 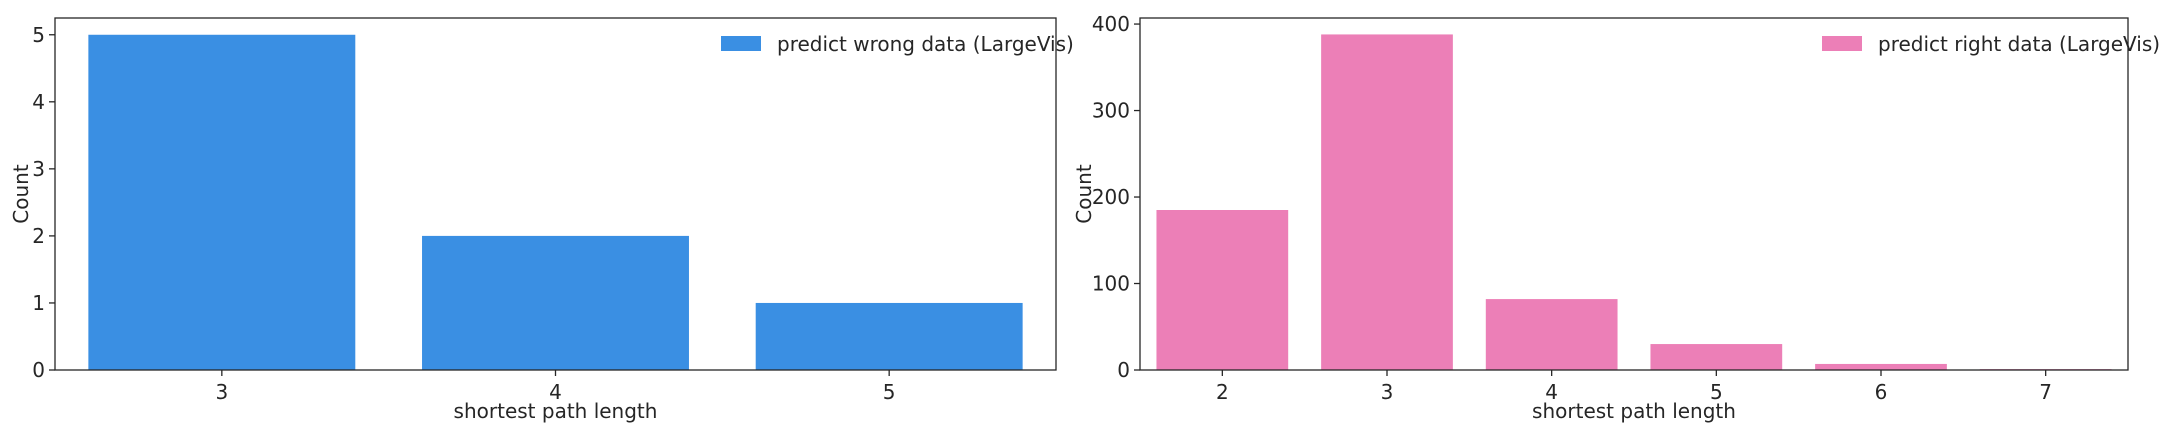 What do you see at coordinates (1881, 392) in the screenshot?
I see `x-tick-label: 6` at bounding box center [1881, 392].